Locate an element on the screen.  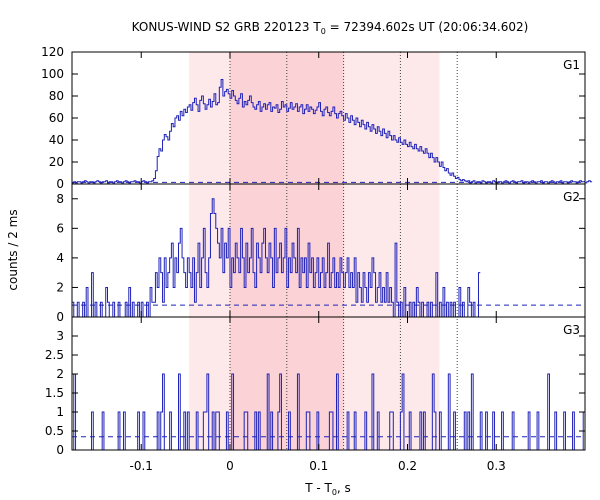
x-tick-label: 0.3 is located at coordinates (496, 466).